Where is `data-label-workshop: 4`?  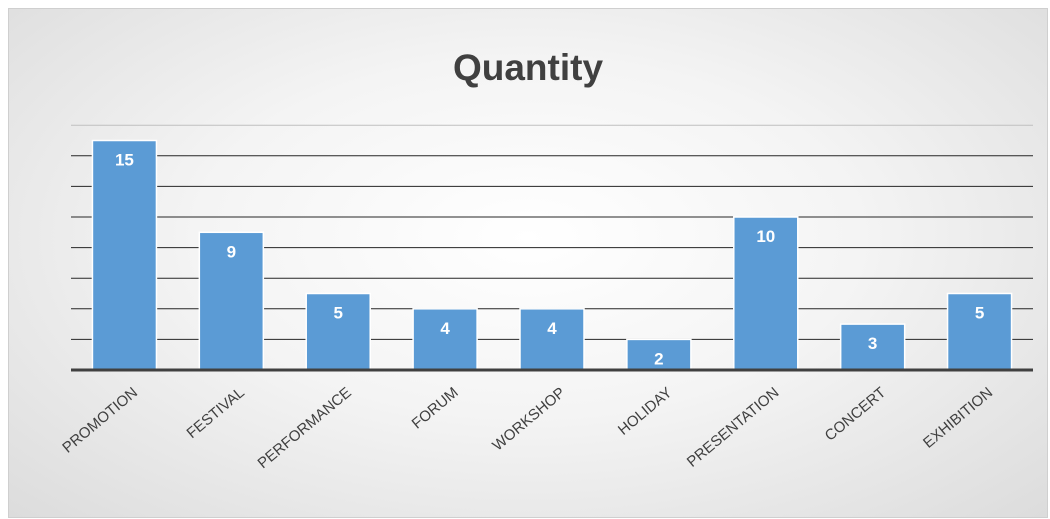
data-label-workshop: 4 is located at coordinates (552, 328).